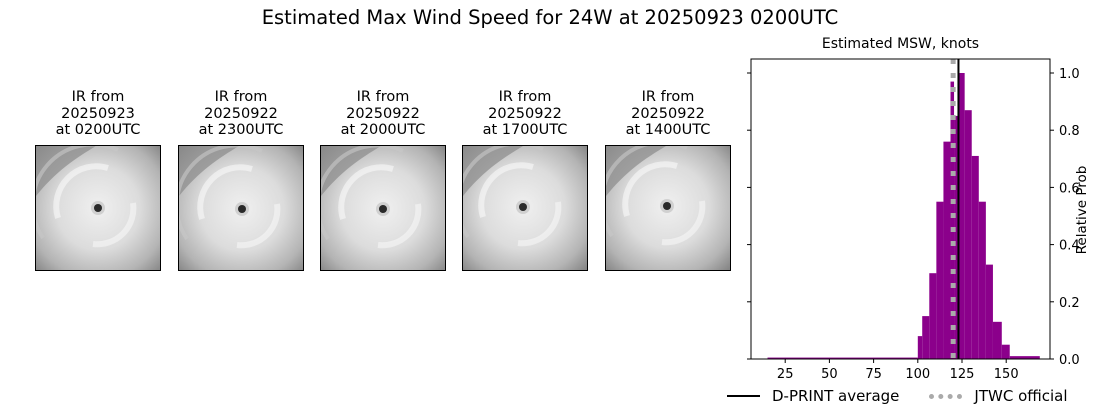  Describe the element at coordinates (900, 44) in the screenshot. I see `chart-title: Estimated MSW, knots` at that location.